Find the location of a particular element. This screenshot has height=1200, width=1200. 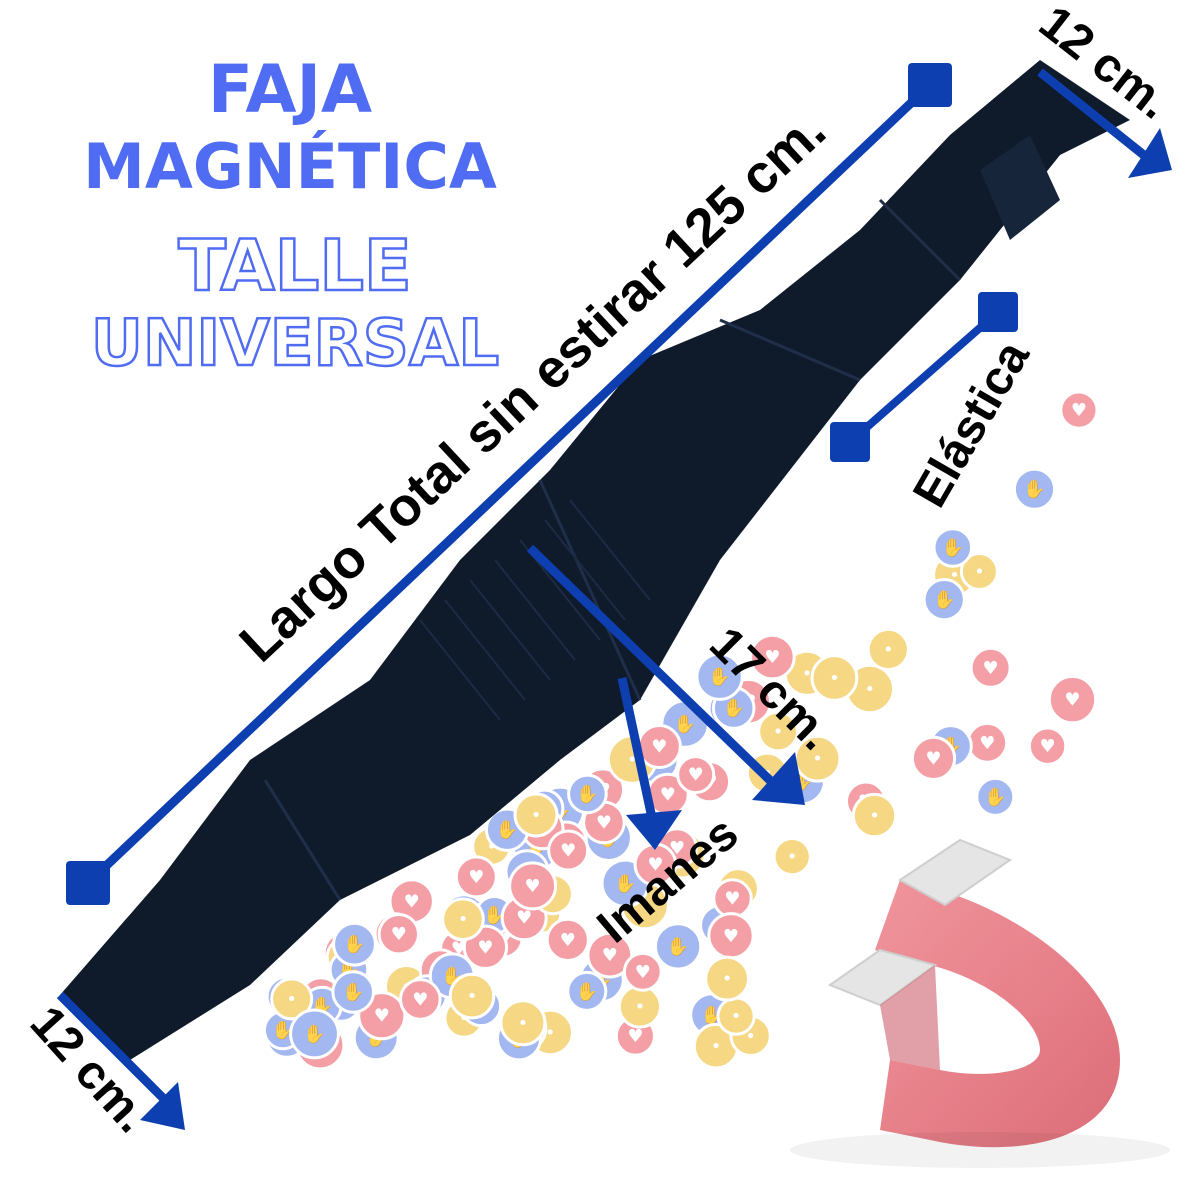

title-line-1: FAJA is located at coordinates (290, 89).